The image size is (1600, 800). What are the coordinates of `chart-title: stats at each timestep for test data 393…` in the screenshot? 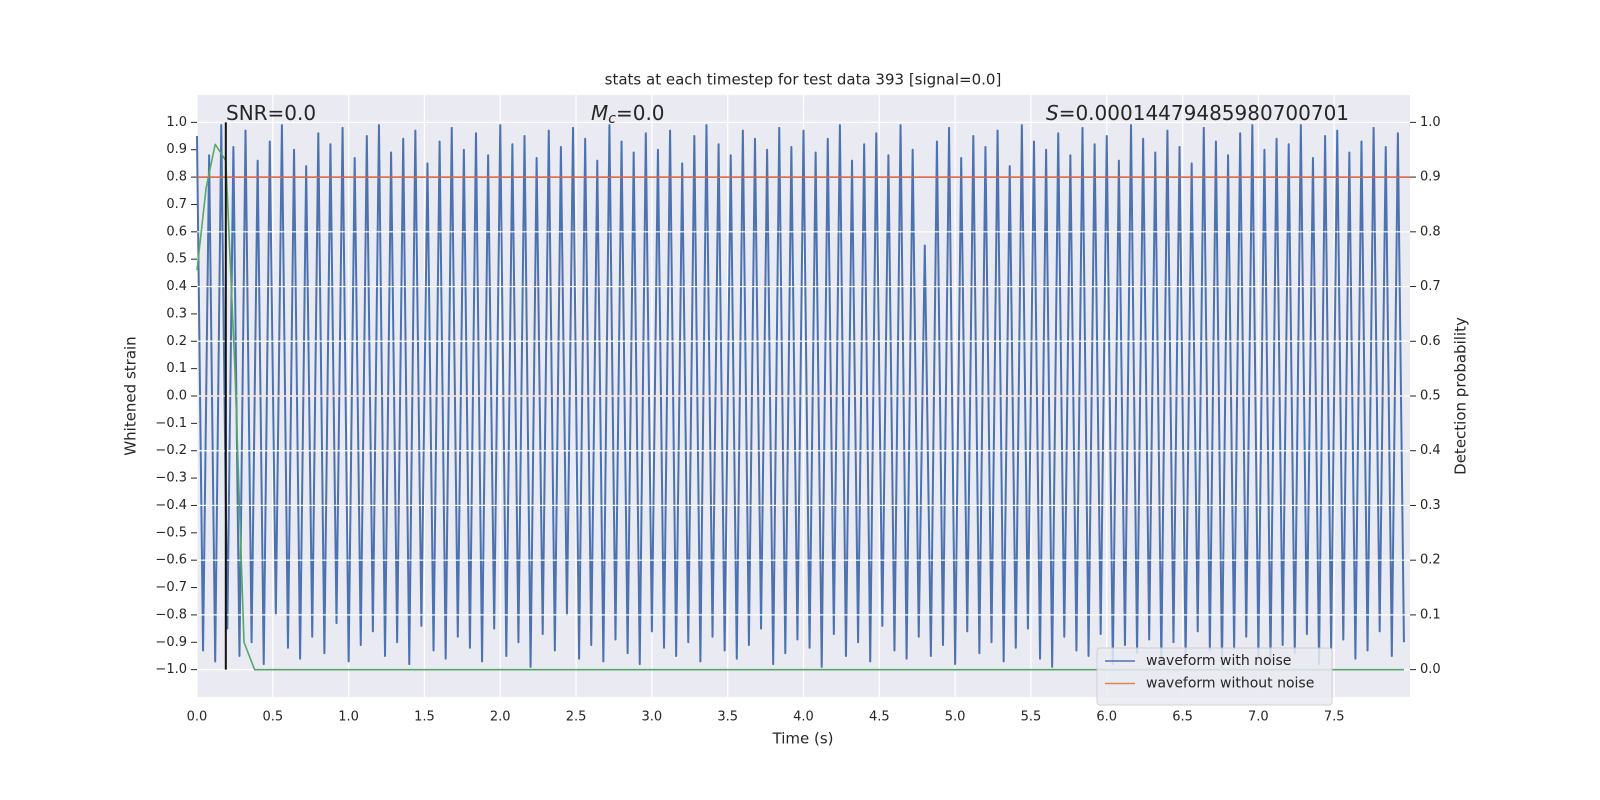 It's located at (803, 80).